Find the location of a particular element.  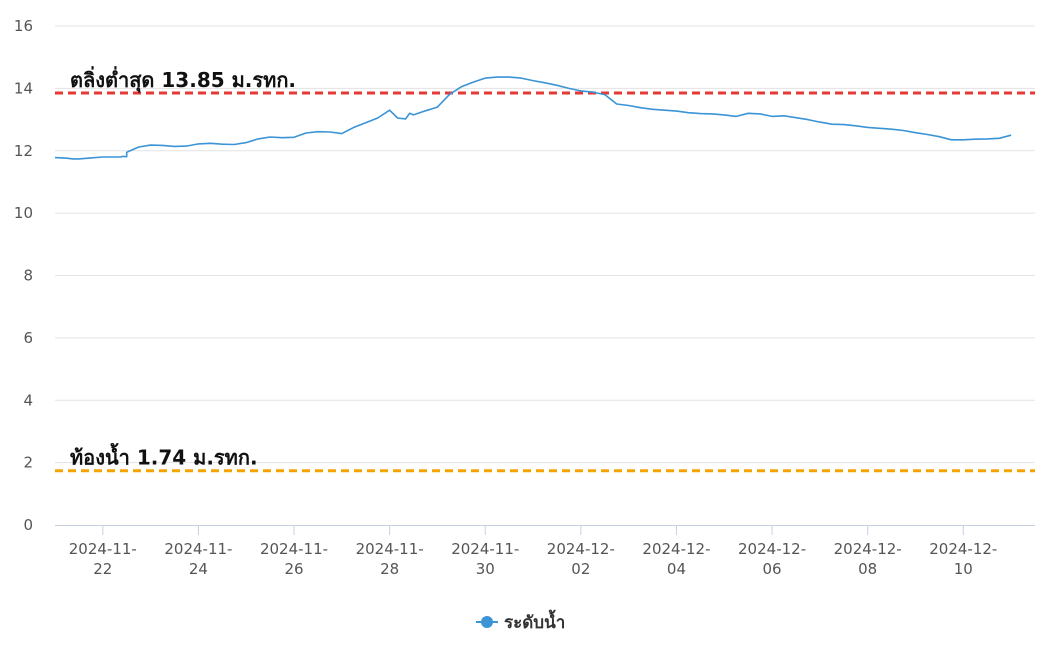

legend-label: ระดับน้ำ is located at coordinates (535, 622).